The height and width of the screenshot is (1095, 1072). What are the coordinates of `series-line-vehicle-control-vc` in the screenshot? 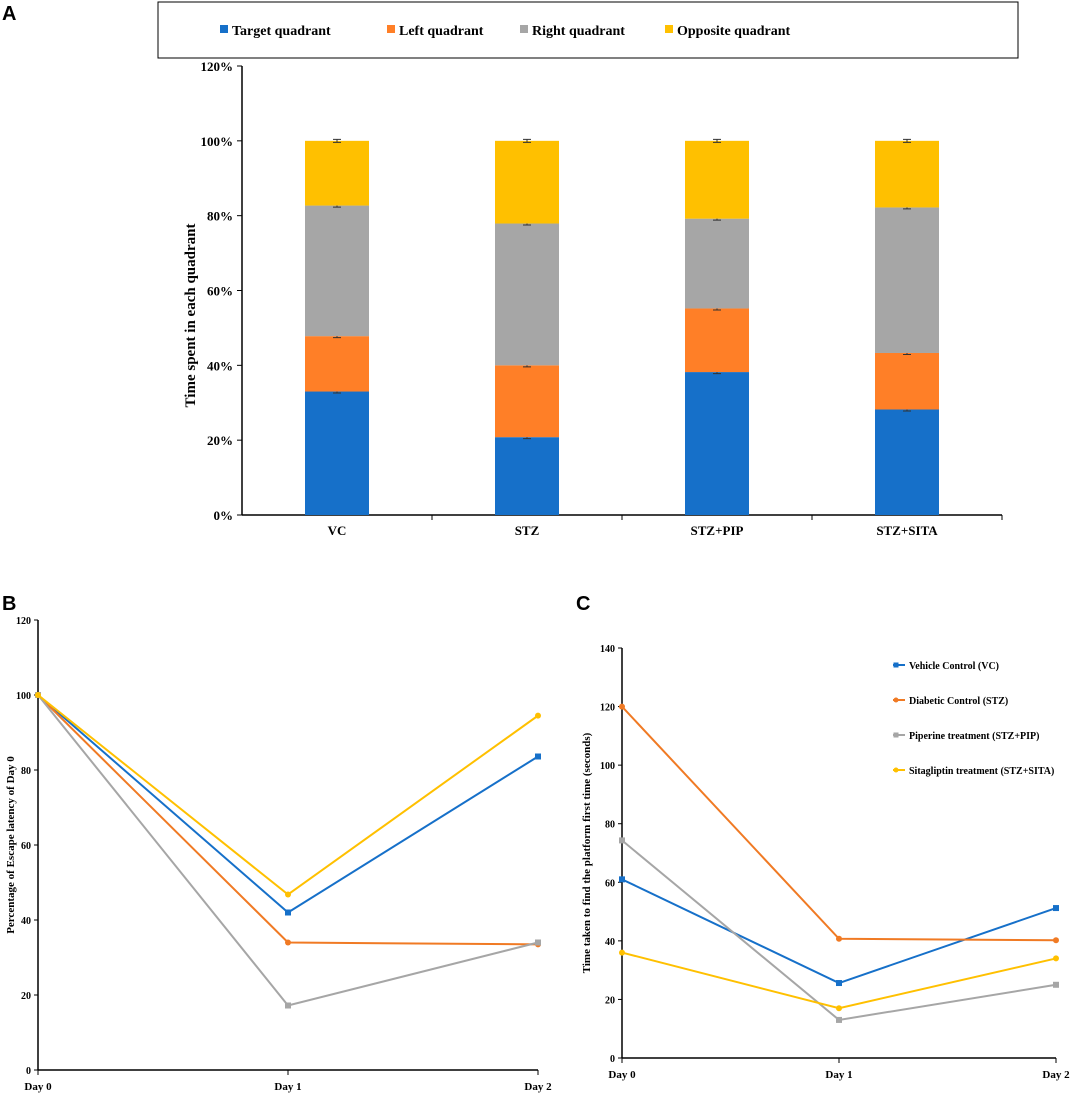 It's located at (288, 804).